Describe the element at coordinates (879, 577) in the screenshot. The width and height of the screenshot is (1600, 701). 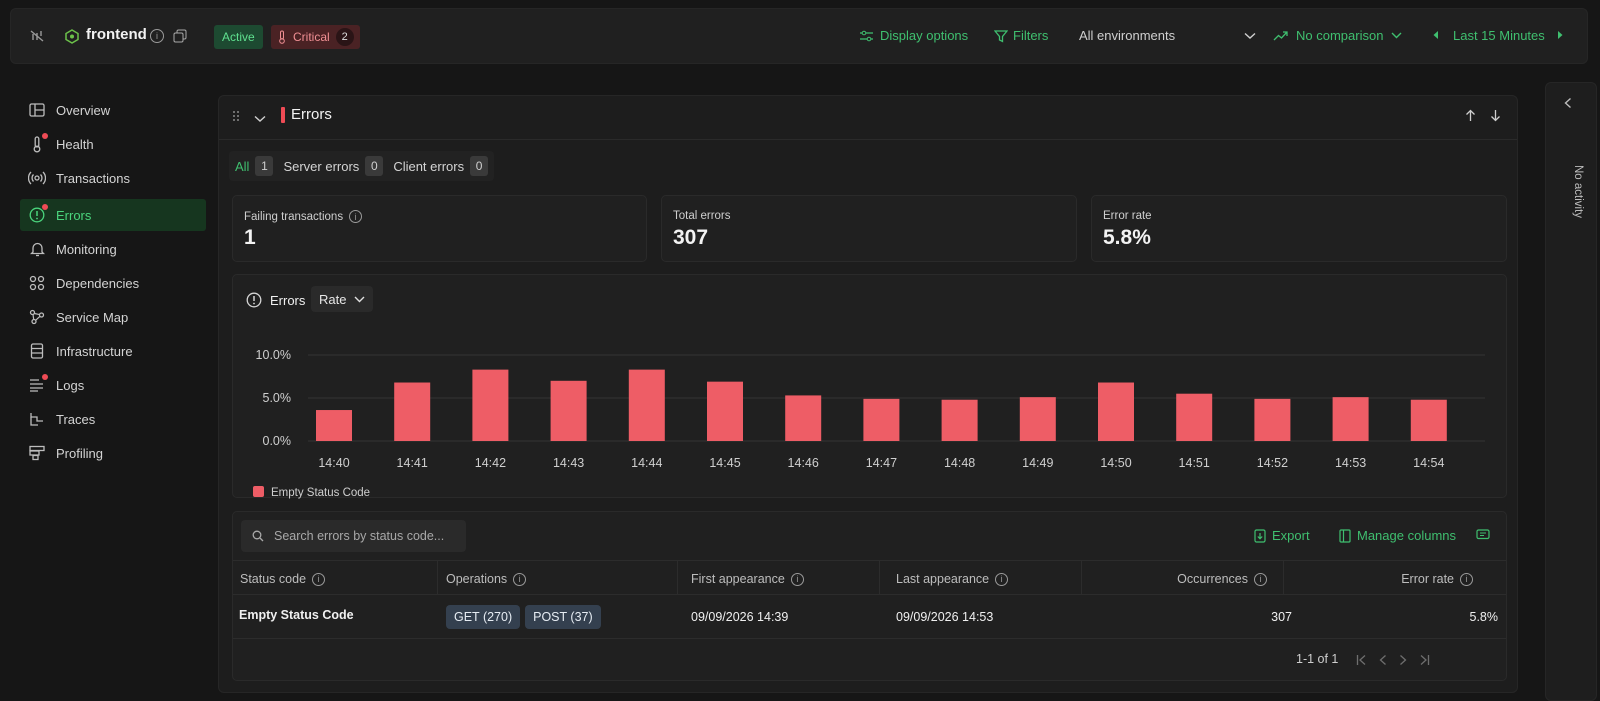
I see `col-divider` at that location.